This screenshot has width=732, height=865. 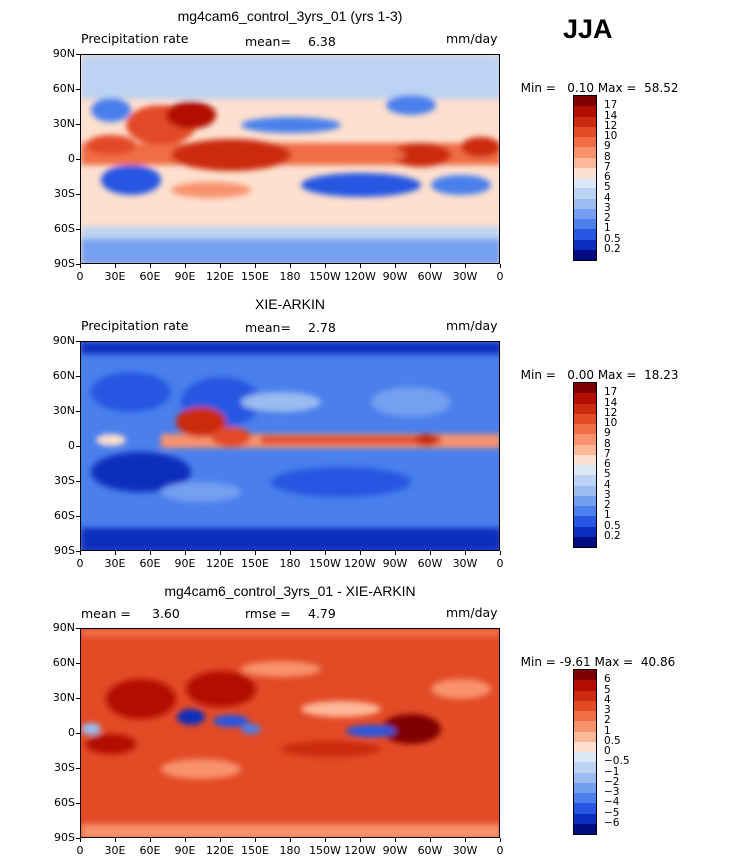 What do you see at coordinates (255, 563) in the screenshot?
I see `lon-tick-label: 150E` at bounding box center [255, 563].